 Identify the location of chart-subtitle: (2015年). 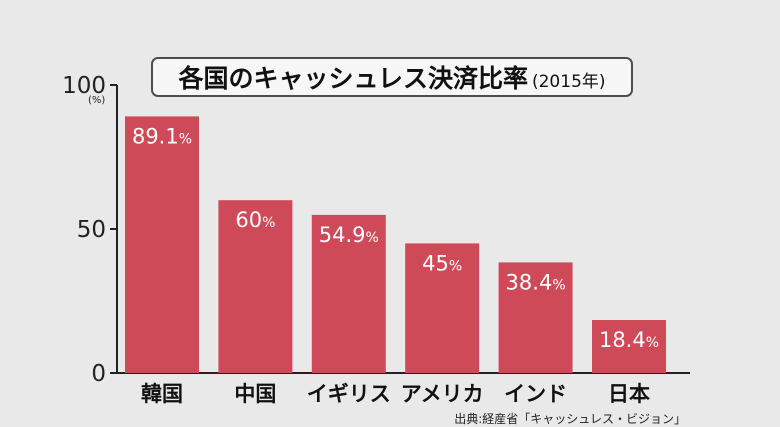
(568, 82).